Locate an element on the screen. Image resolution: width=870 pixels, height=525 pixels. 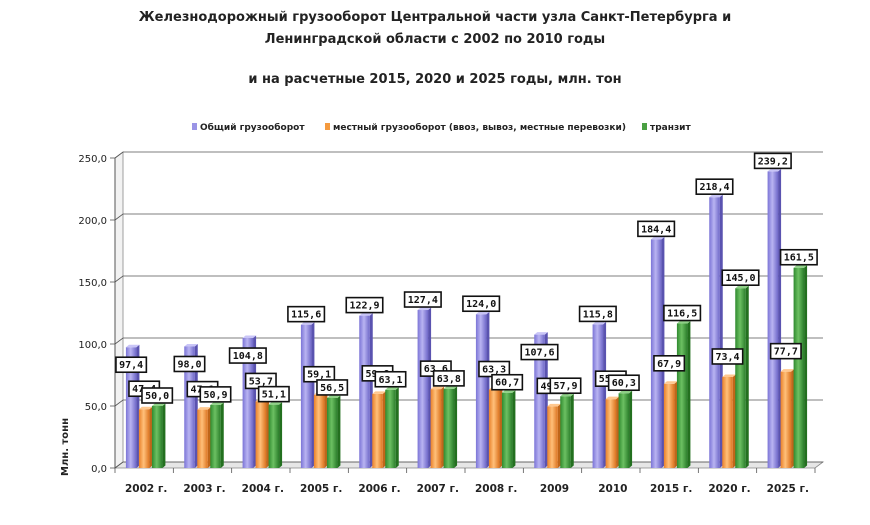
bar-1-2004 is located at coordinates (249, 401).